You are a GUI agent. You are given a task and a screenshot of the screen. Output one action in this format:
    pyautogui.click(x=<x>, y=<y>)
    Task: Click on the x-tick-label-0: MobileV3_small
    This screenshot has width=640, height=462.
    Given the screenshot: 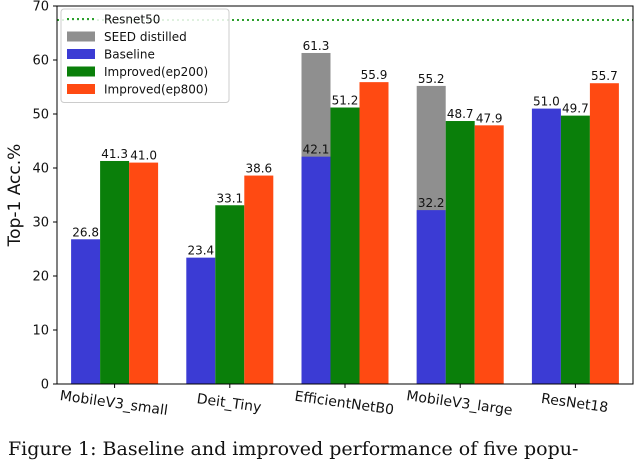 What is the action you would take?
    pyautogui.click(x=114, y=403)
    